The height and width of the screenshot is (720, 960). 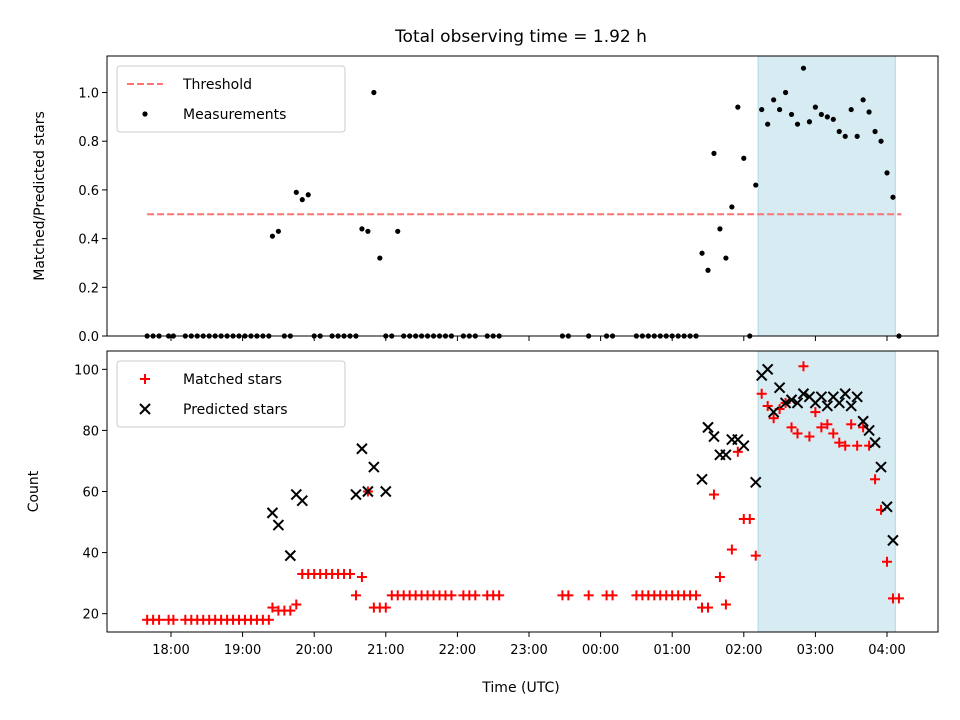 I want to click on x-axis-label: Time (UTC), so click(x=520, y=688).